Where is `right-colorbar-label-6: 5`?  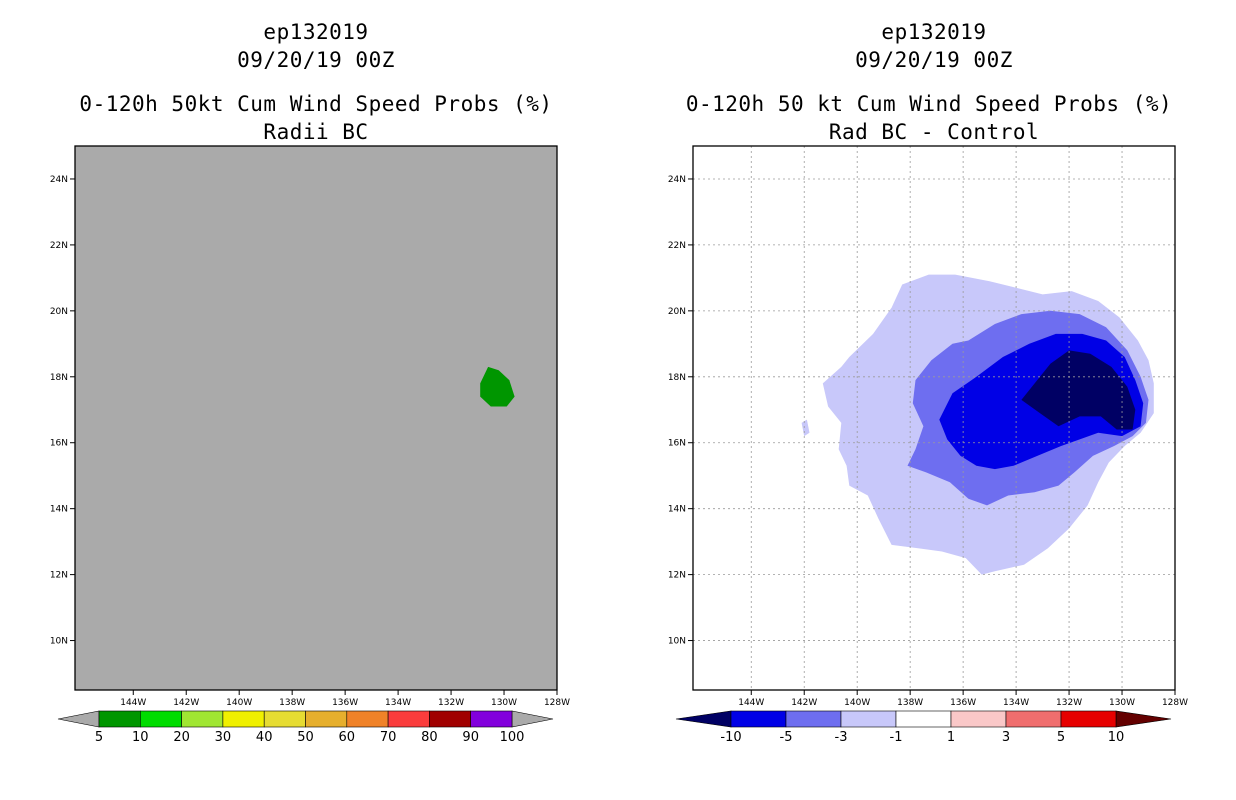 right-colorbar-label-6: 5 is located at coordinates (1061, 737).